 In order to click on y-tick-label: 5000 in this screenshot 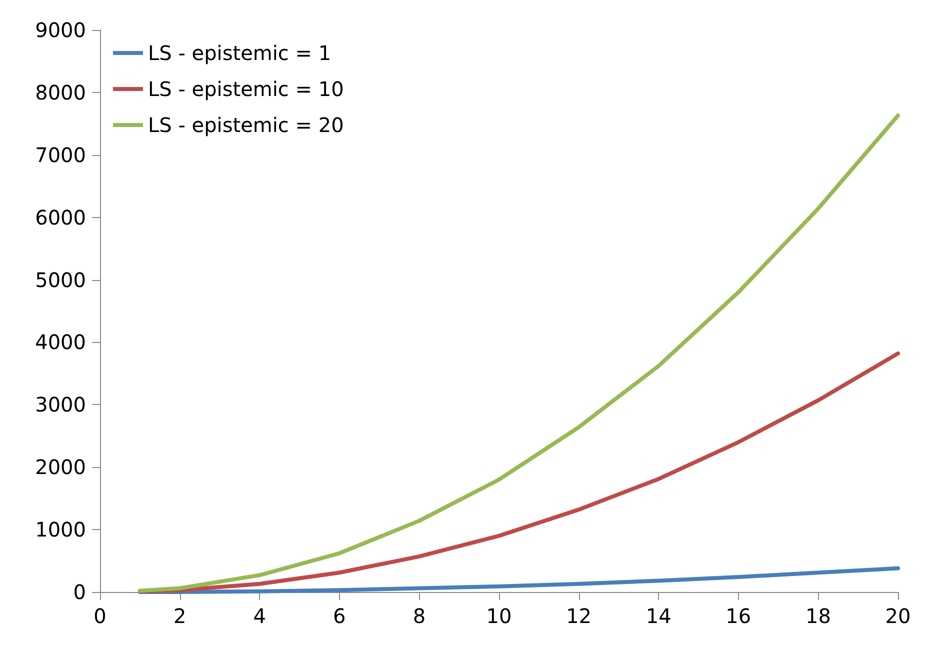, I will do `click(60, 280)`.